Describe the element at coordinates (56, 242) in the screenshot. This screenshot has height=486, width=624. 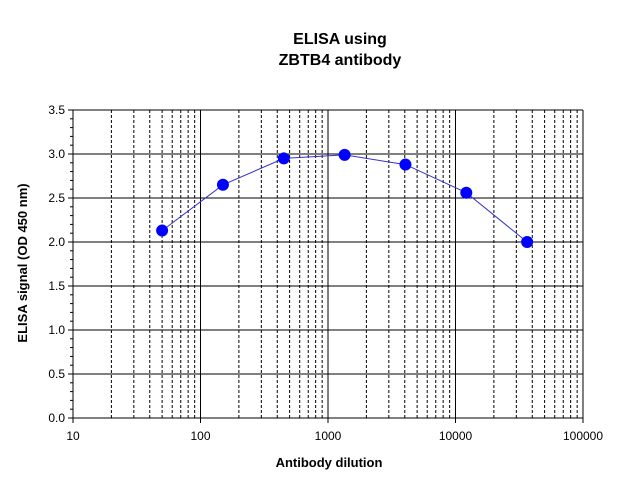
I see `y-tick-label: 2.0` at that location.